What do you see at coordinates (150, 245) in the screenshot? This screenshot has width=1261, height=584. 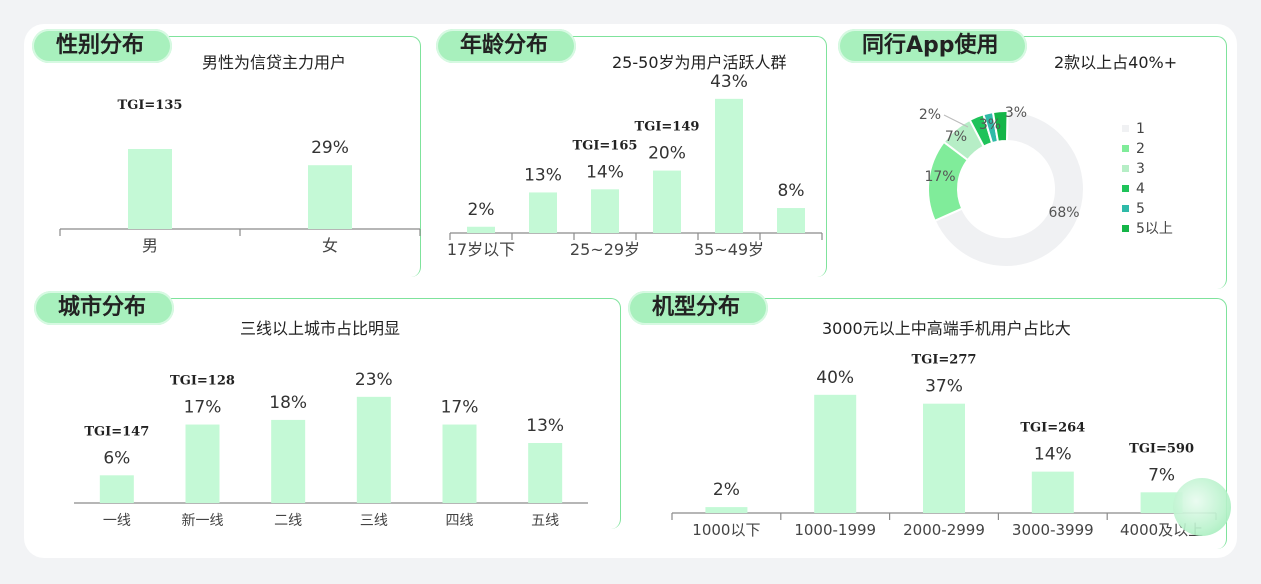 I see `category-label: 男` at bounding box center [150, 245].